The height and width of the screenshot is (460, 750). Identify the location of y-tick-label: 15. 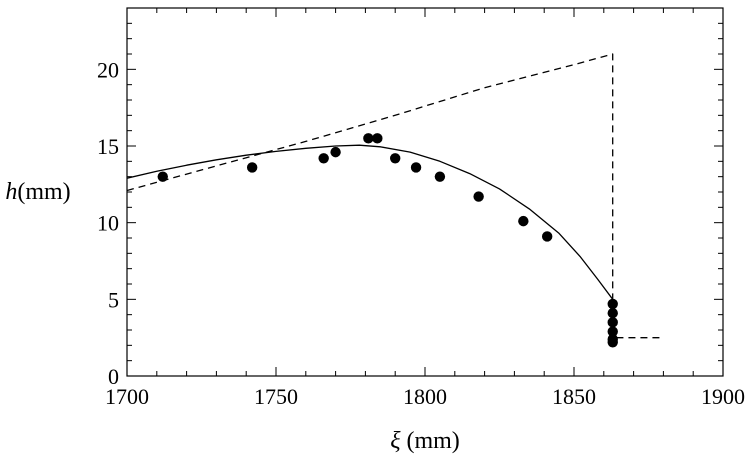
(108, 146).